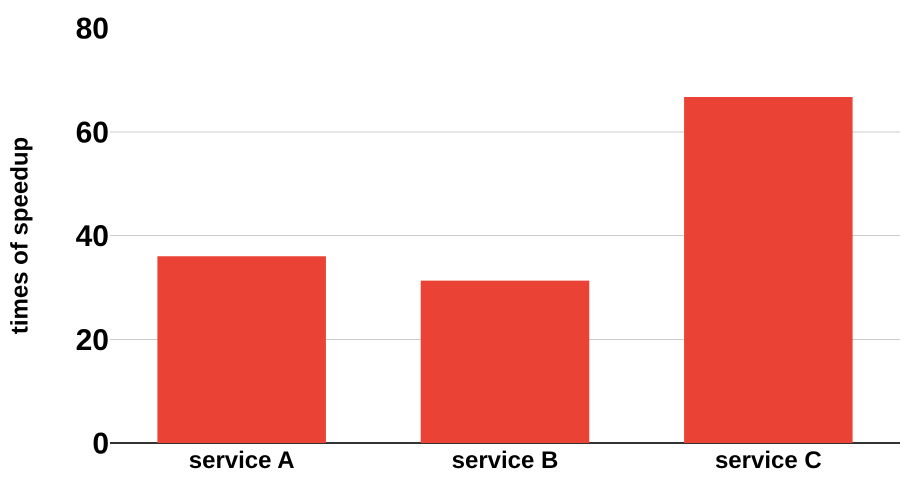 This screenshot has width=908, height=488. Describe the element at coordinates (505, 460) in the screenshot. I see `x-tick-label: service B` at that location.